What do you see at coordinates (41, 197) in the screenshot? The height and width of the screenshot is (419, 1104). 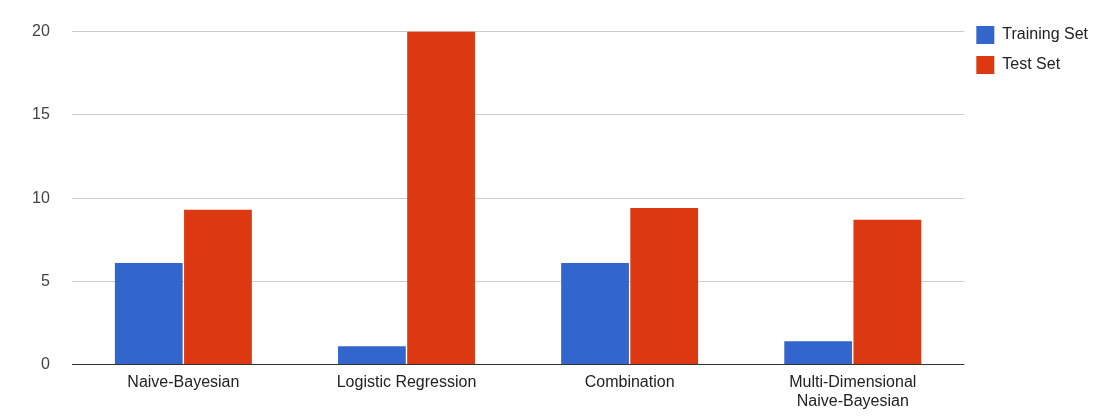 I see `y-tick-label: 10` at bounding box center [41, 197].